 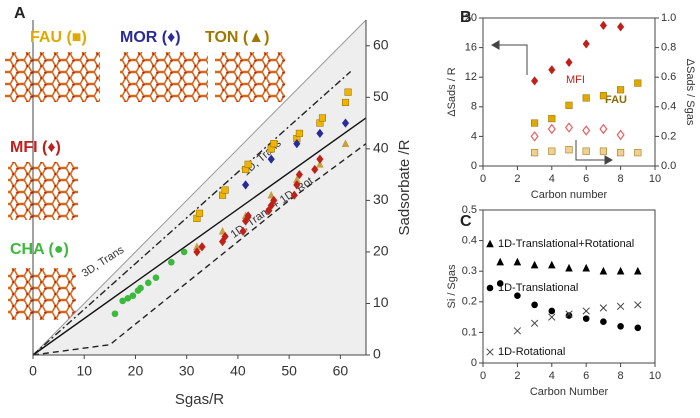 What do you see at coordinates (495, 45) in the screenshot?
I see `arrowhead` at bounding box center [495, 45].